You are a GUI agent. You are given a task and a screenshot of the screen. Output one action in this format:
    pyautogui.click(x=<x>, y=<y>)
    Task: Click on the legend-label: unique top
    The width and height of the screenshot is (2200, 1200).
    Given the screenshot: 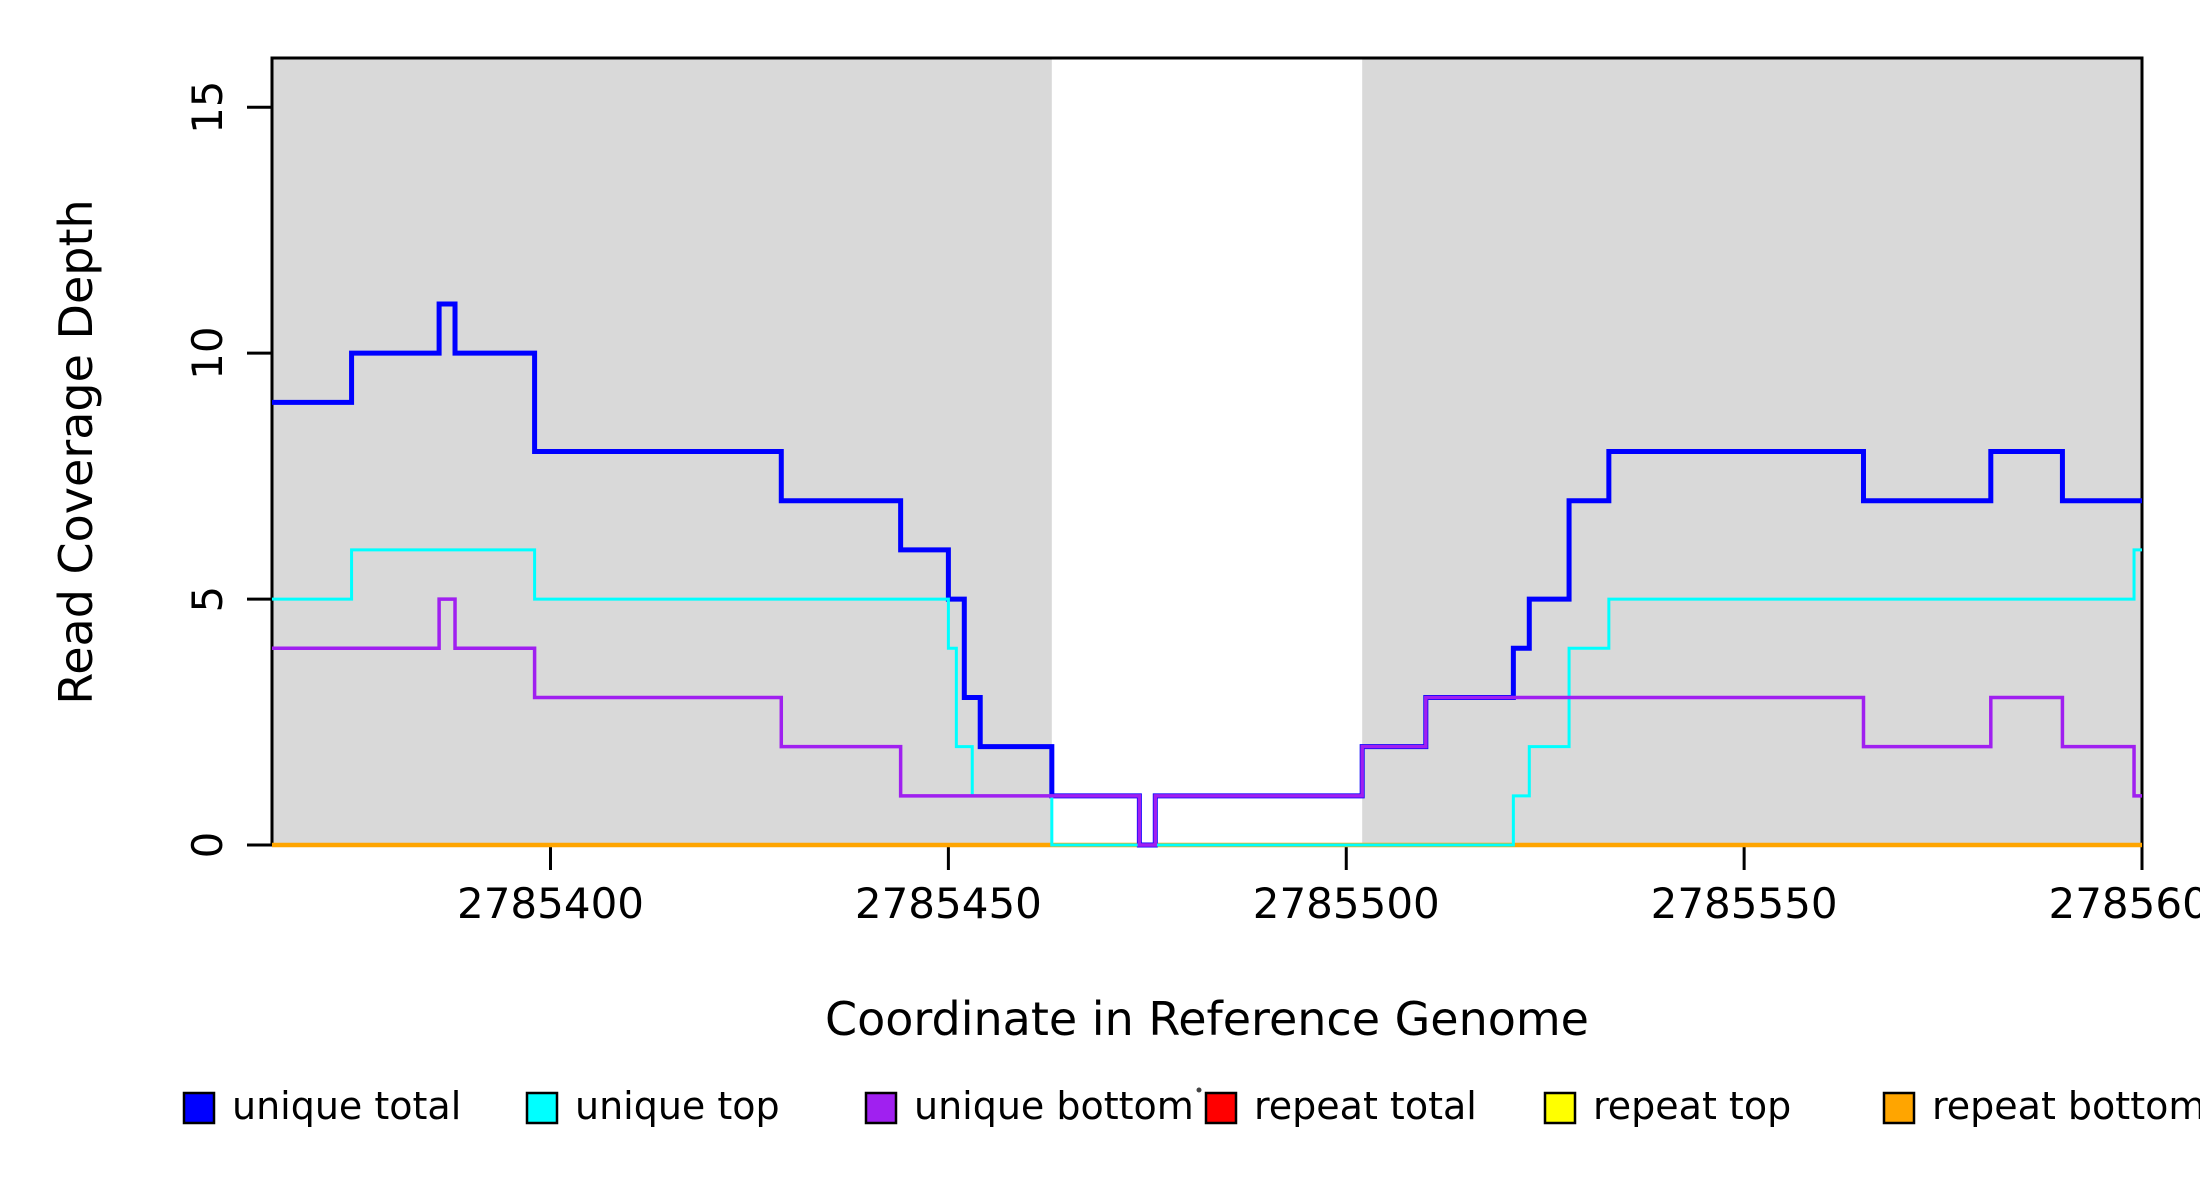 What is the action you would take?
    pyautogui.click(x=677, y=1106)
    